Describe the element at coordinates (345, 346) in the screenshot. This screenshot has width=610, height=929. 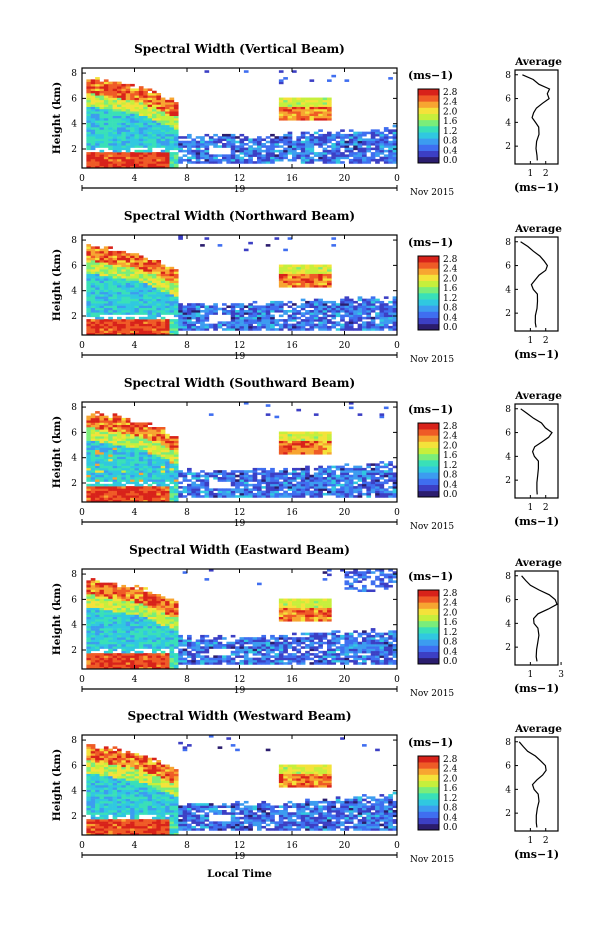
I see `x-tick-label: 20` at that location.